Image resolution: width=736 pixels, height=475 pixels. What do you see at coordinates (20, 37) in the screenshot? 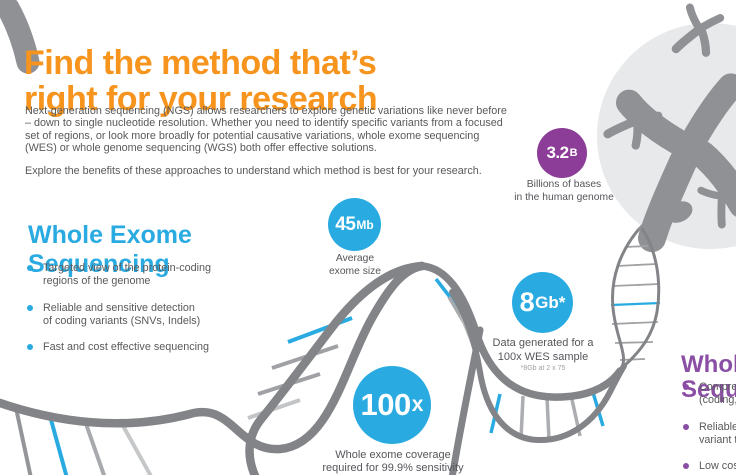
I see `chromosome-icon` at bounding box center [20, 37].